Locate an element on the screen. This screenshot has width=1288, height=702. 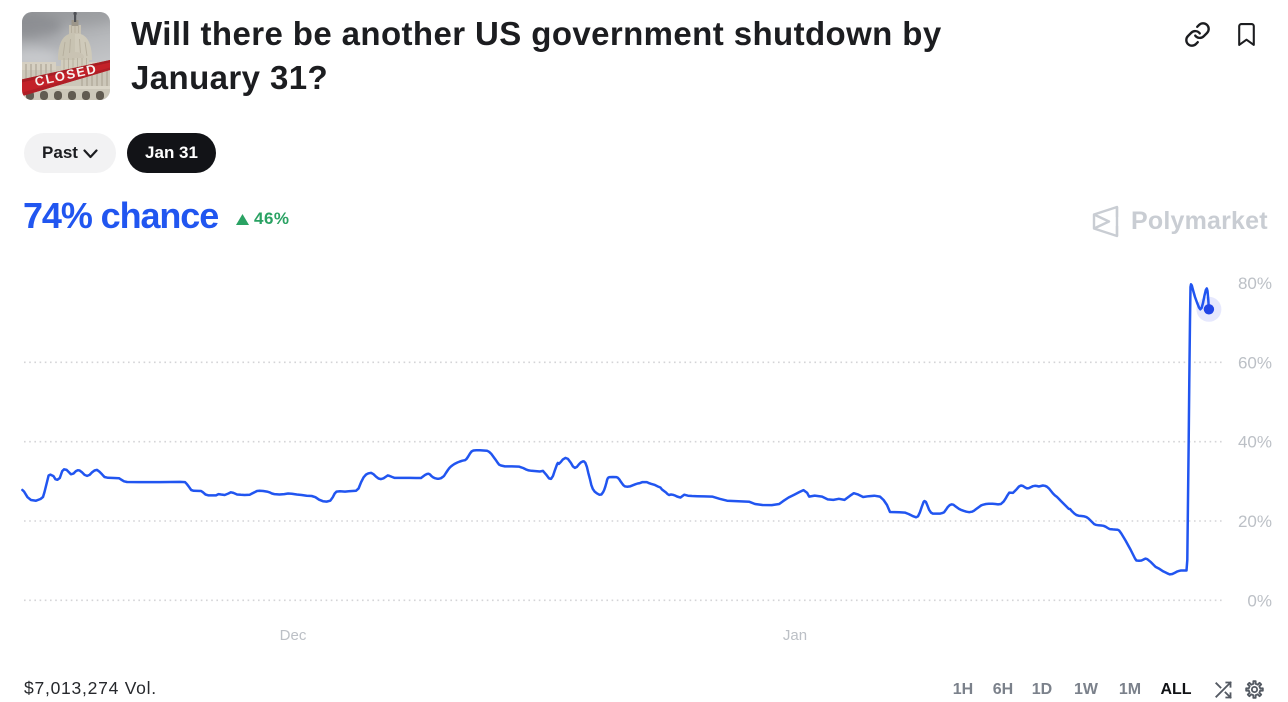
svg-text: 40% is located at coordinates (1255, 442).